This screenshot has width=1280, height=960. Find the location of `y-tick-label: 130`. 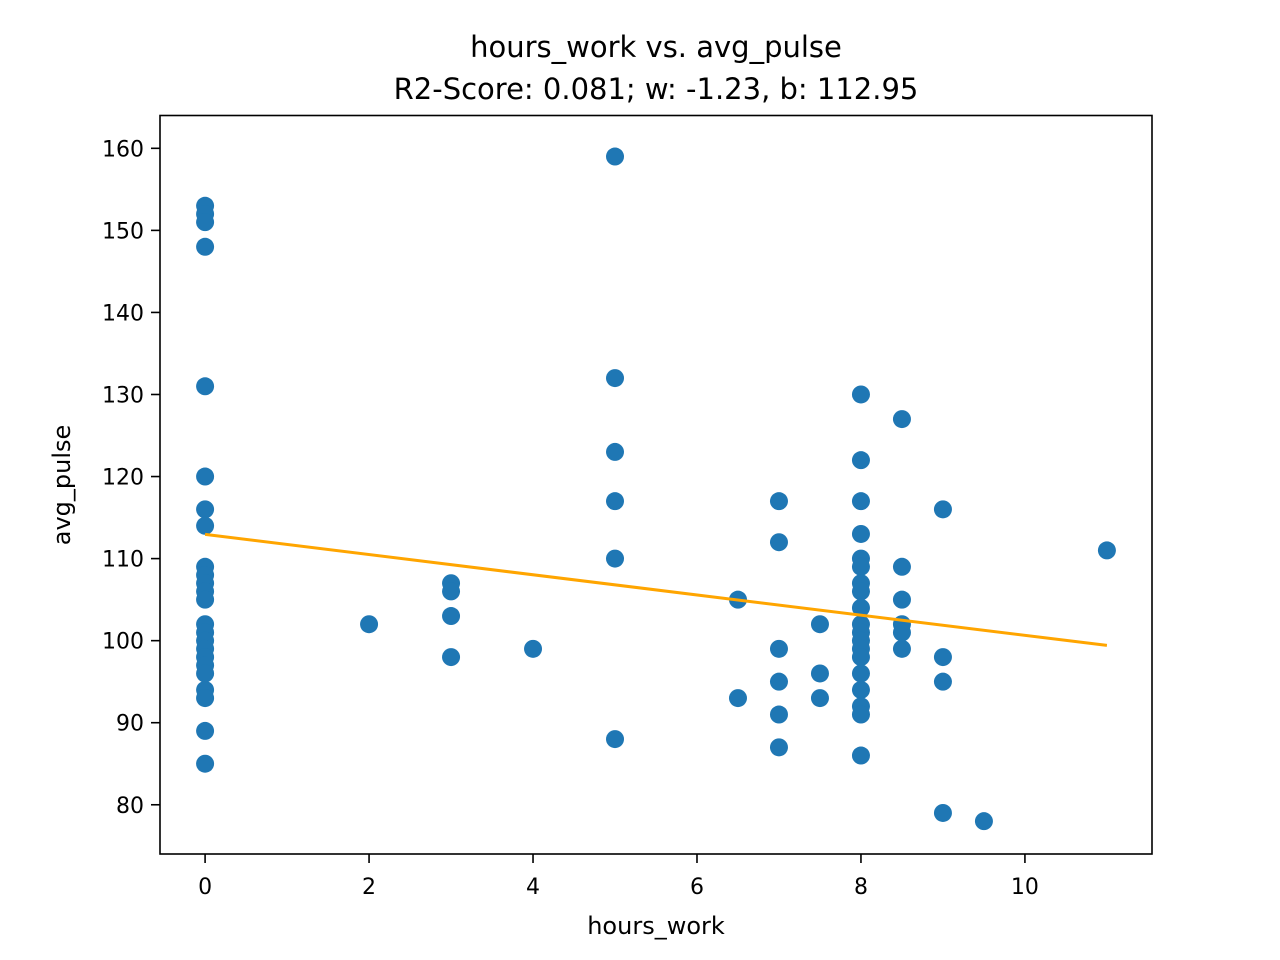

y-tick-label: 130 is located at coordinates (123, 395).